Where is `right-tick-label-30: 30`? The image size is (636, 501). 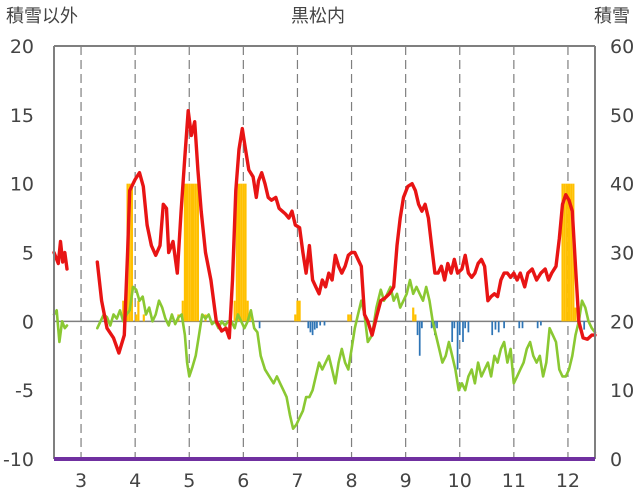 right-tick-label-30: 30 is located at coordinates (622, 254).